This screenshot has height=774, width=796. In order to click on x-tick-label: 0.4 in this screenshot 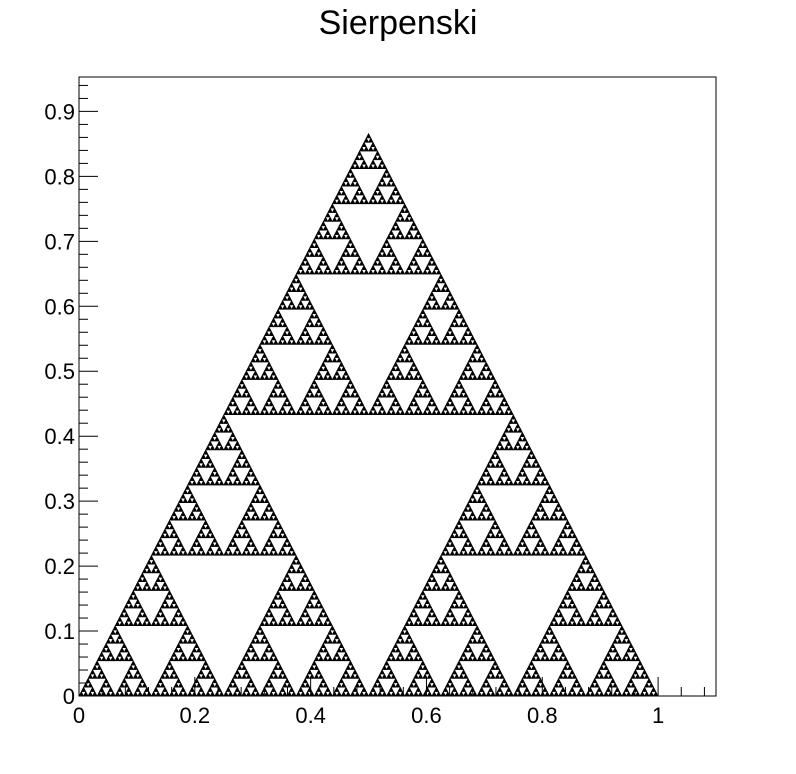, I will do `click(310, 715)`.